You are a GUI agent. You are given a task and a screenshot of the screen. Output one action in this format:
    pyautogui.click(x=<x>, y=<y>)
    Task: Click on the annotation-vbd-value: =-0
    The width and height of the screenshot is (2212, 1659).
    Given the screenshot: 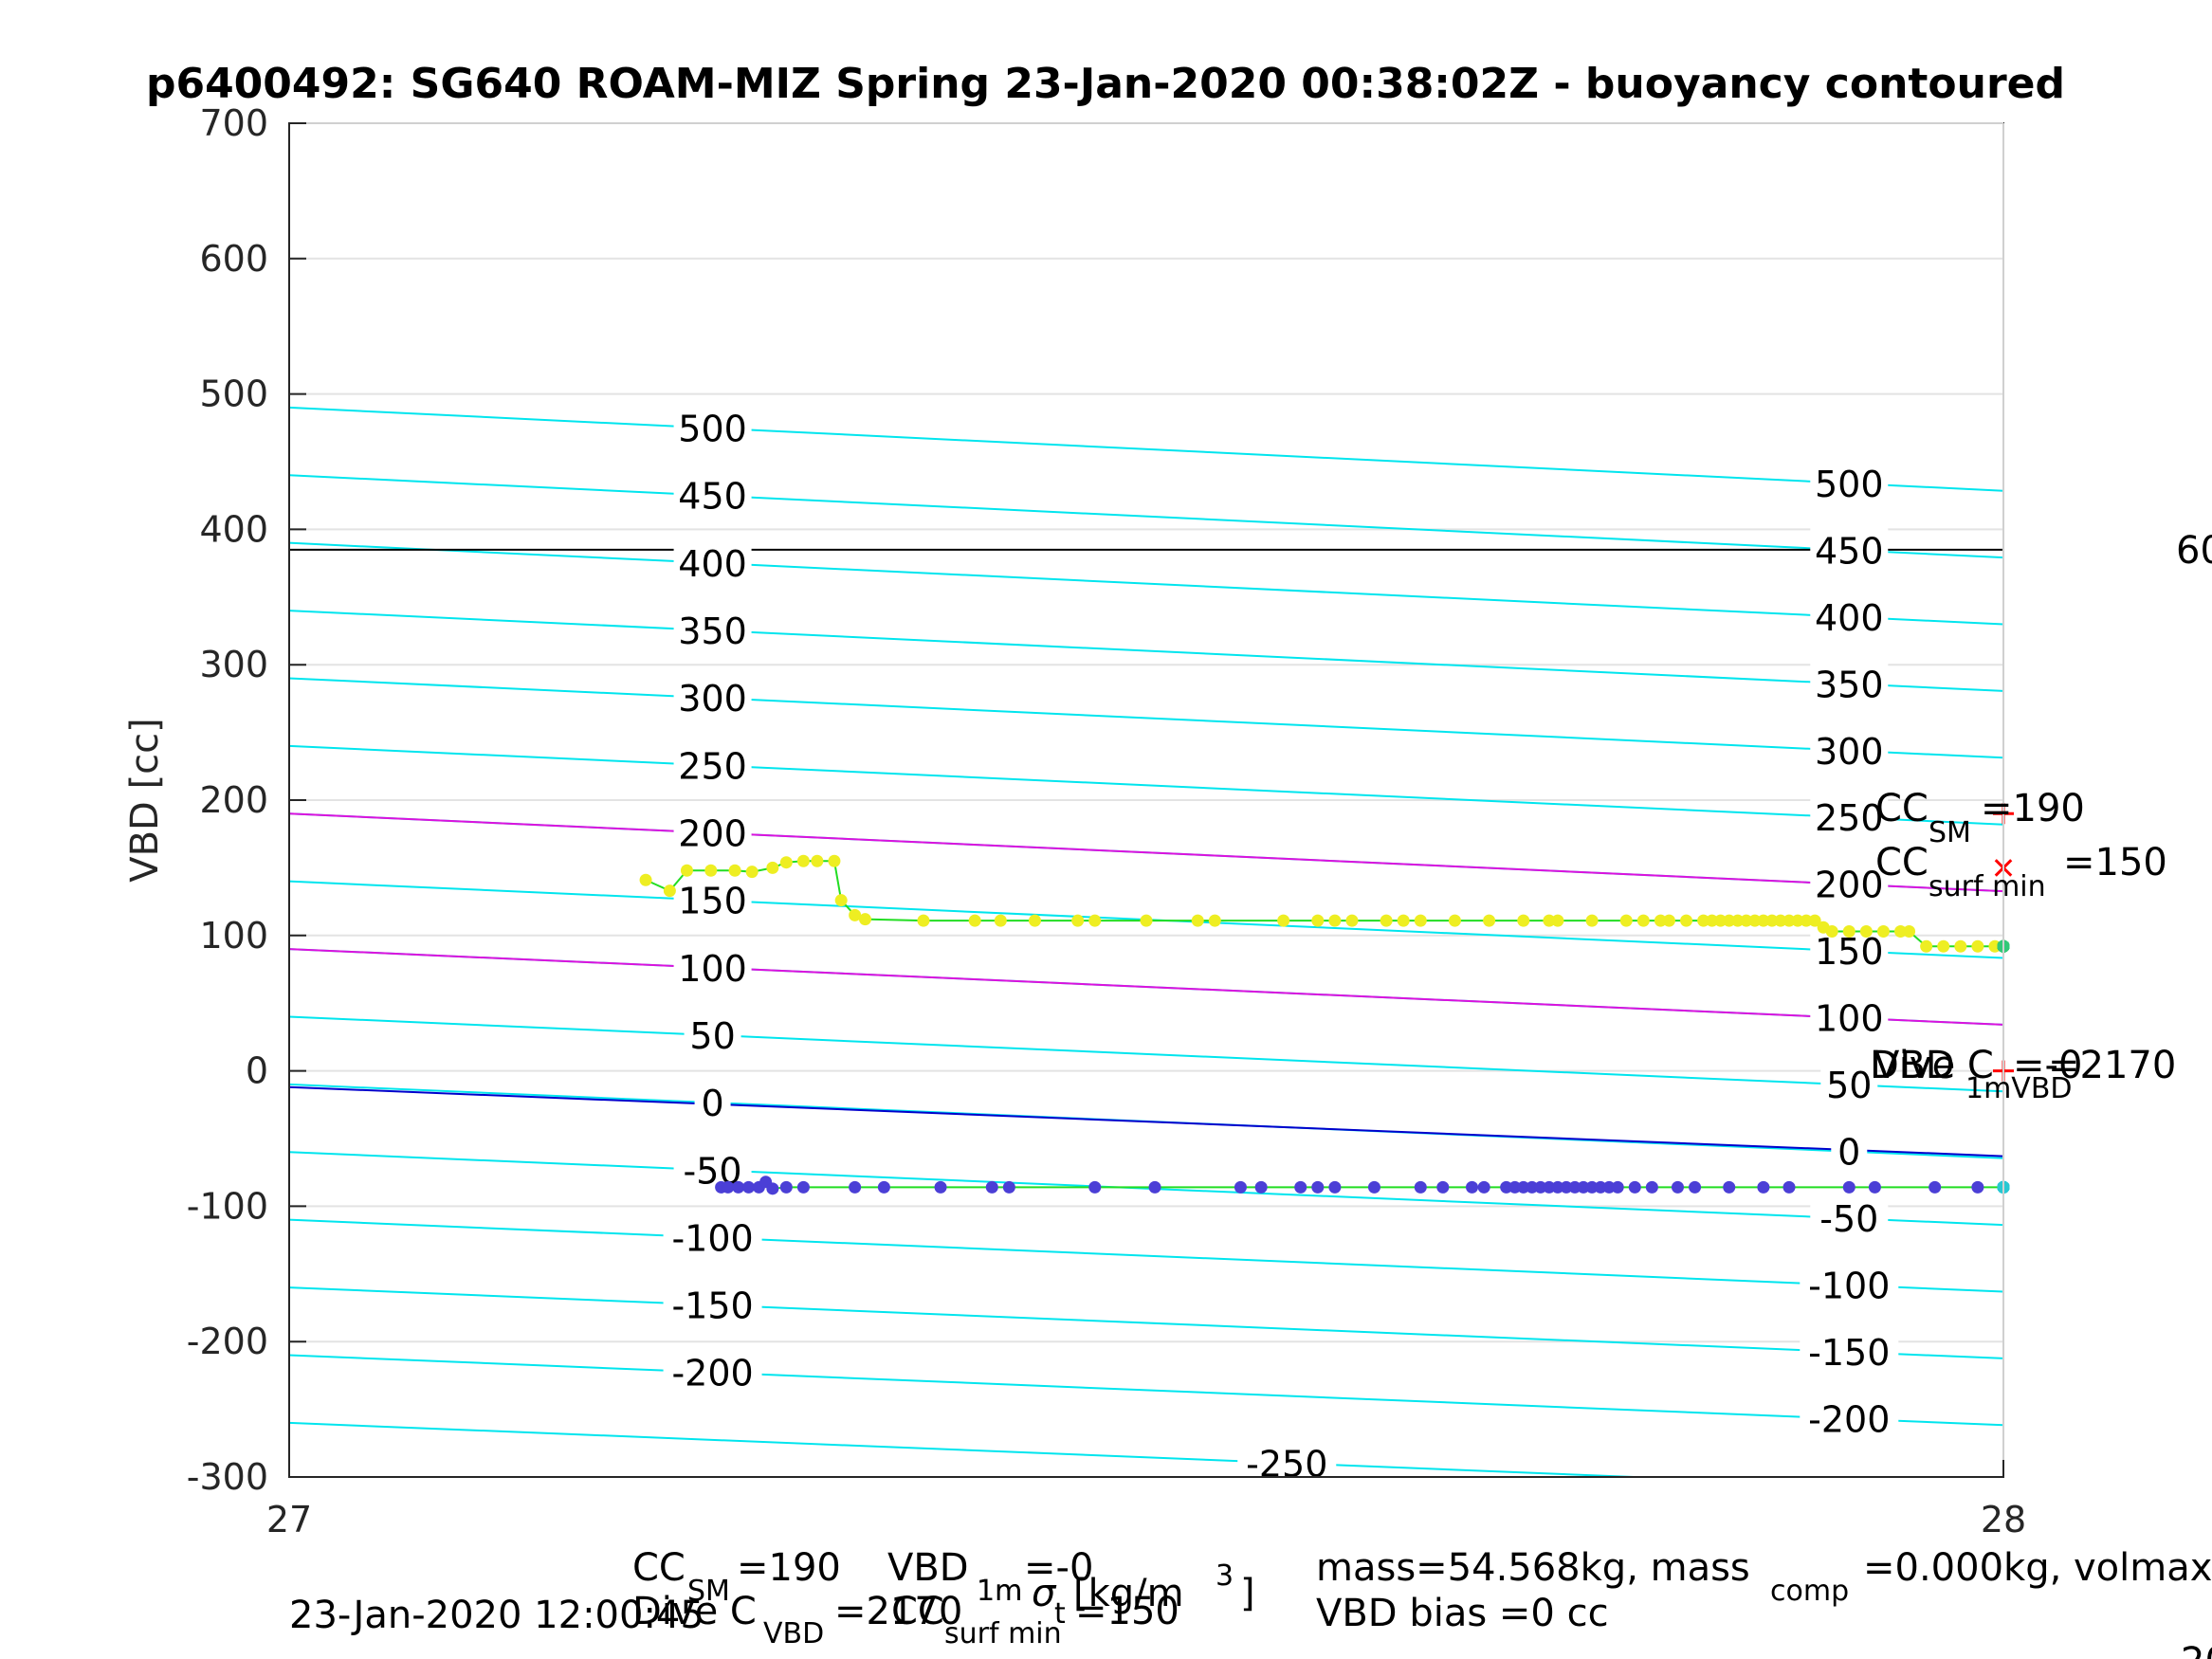 What is the action you would take?
    pyautogui.click(x=2047, y=1065)
    